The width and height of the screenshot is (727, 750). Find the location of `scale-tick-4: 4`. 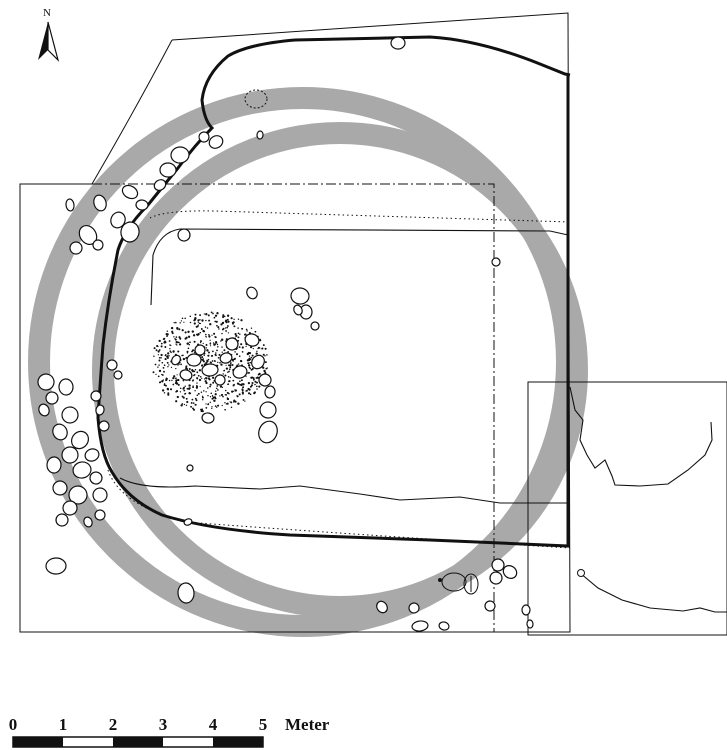

scale-tick-4: 4 is located at coordinates (213, 724).